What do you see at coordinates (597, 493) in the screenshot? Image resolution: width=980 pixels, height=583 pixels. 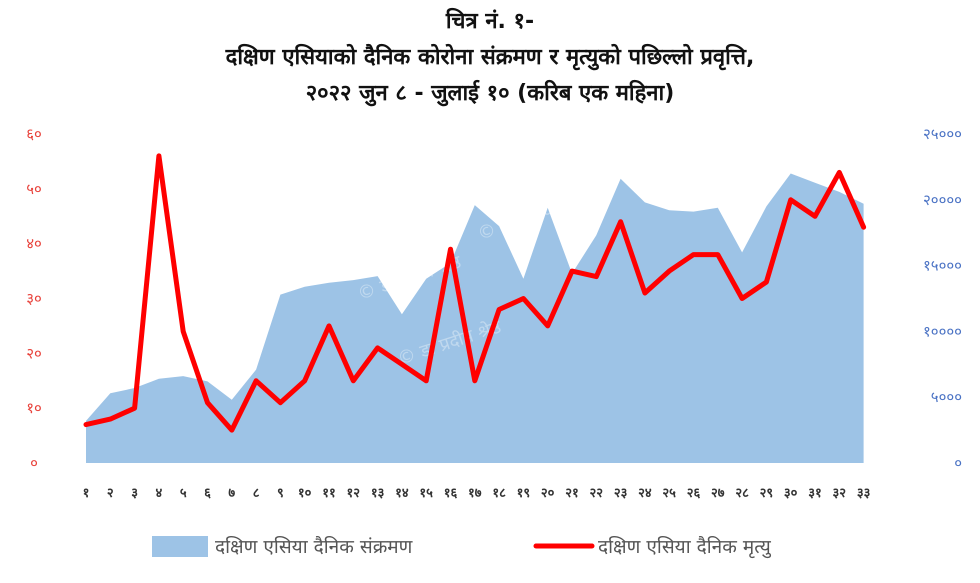 I see `x-axis-tick-label: २२` at bounding box center [597, 493].